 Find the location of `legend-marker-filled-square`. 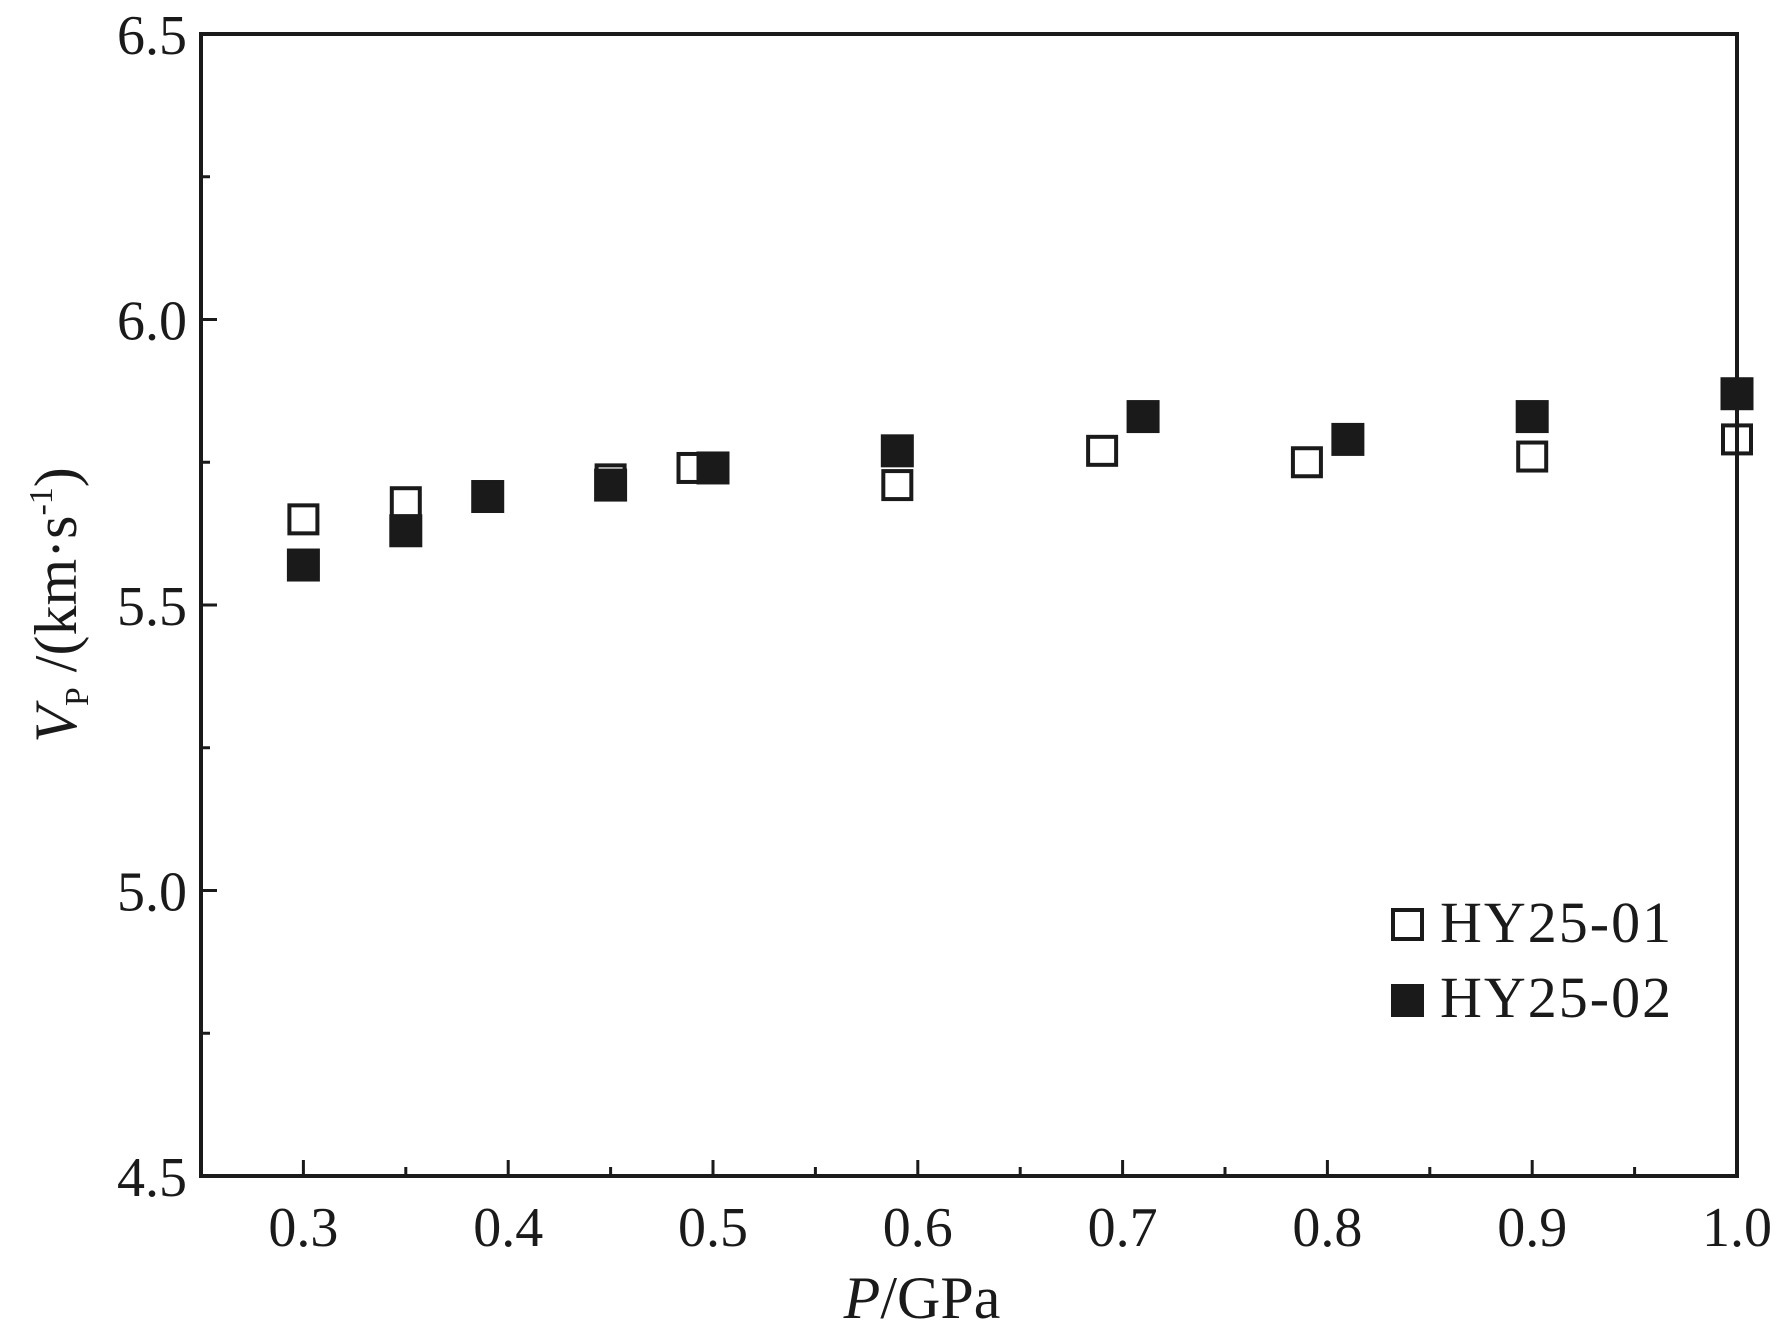

legend-marker-filled-square is located at coordinates (1407, 1000).